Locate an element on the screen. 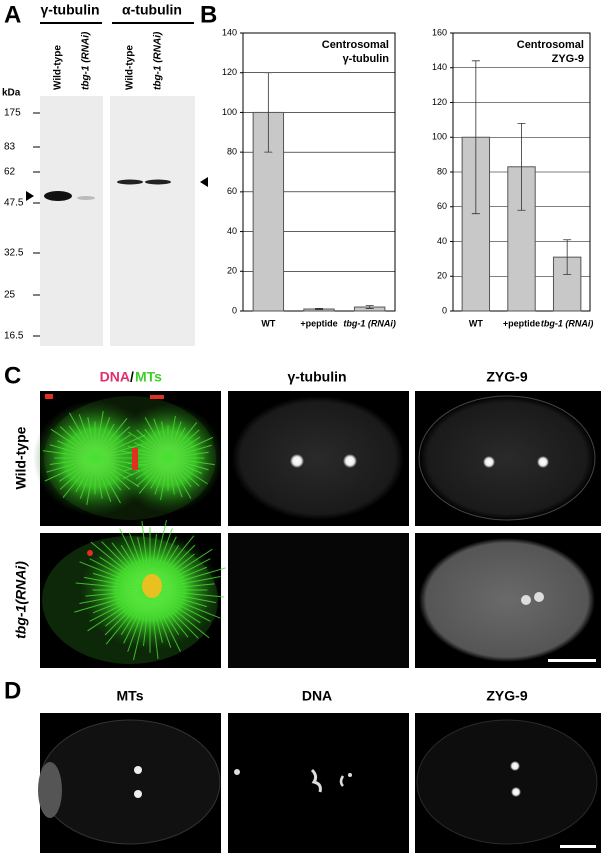 Image resolution: width=602 pixels, height=853 pixels. y-tick-label: 20 is located at coordinates (232, 271).